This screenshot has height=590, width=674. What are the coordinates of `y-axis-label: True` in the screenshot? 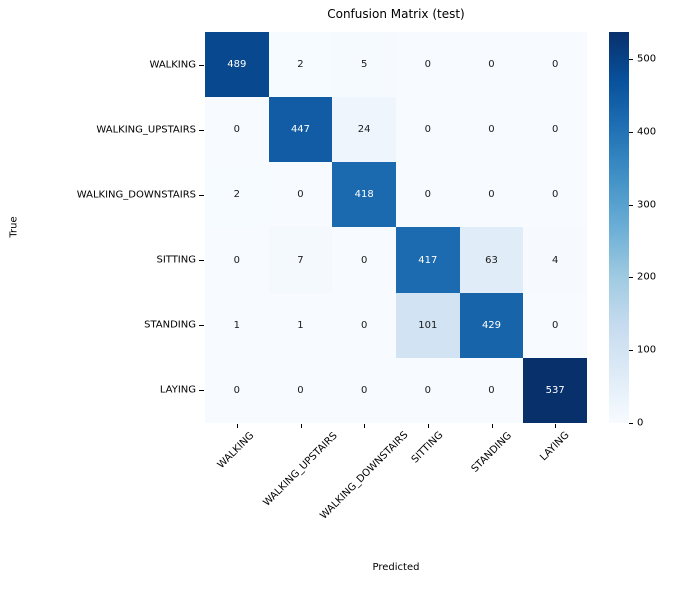 It's located at (14, 227).